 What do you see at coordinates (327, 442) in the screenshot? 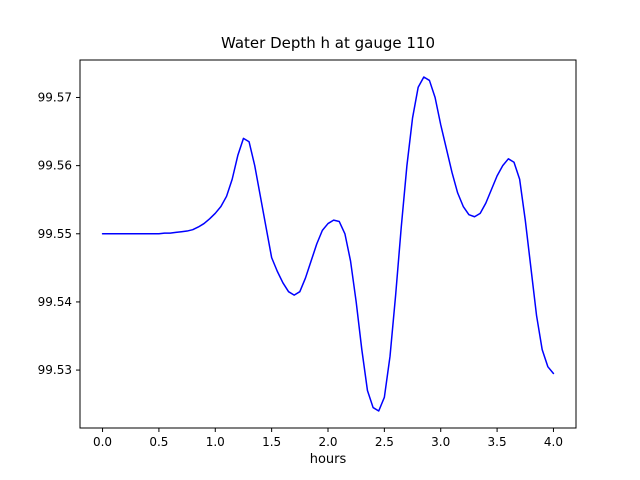
I see `x-tick-label: 2.0` at bounding box center [327, 442].